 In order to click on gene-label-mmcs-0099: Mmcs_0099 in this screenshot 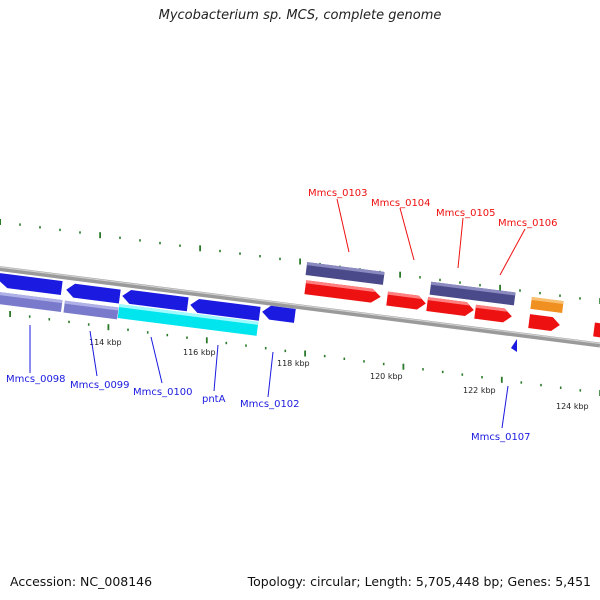, I will do `click(100, 385)`.